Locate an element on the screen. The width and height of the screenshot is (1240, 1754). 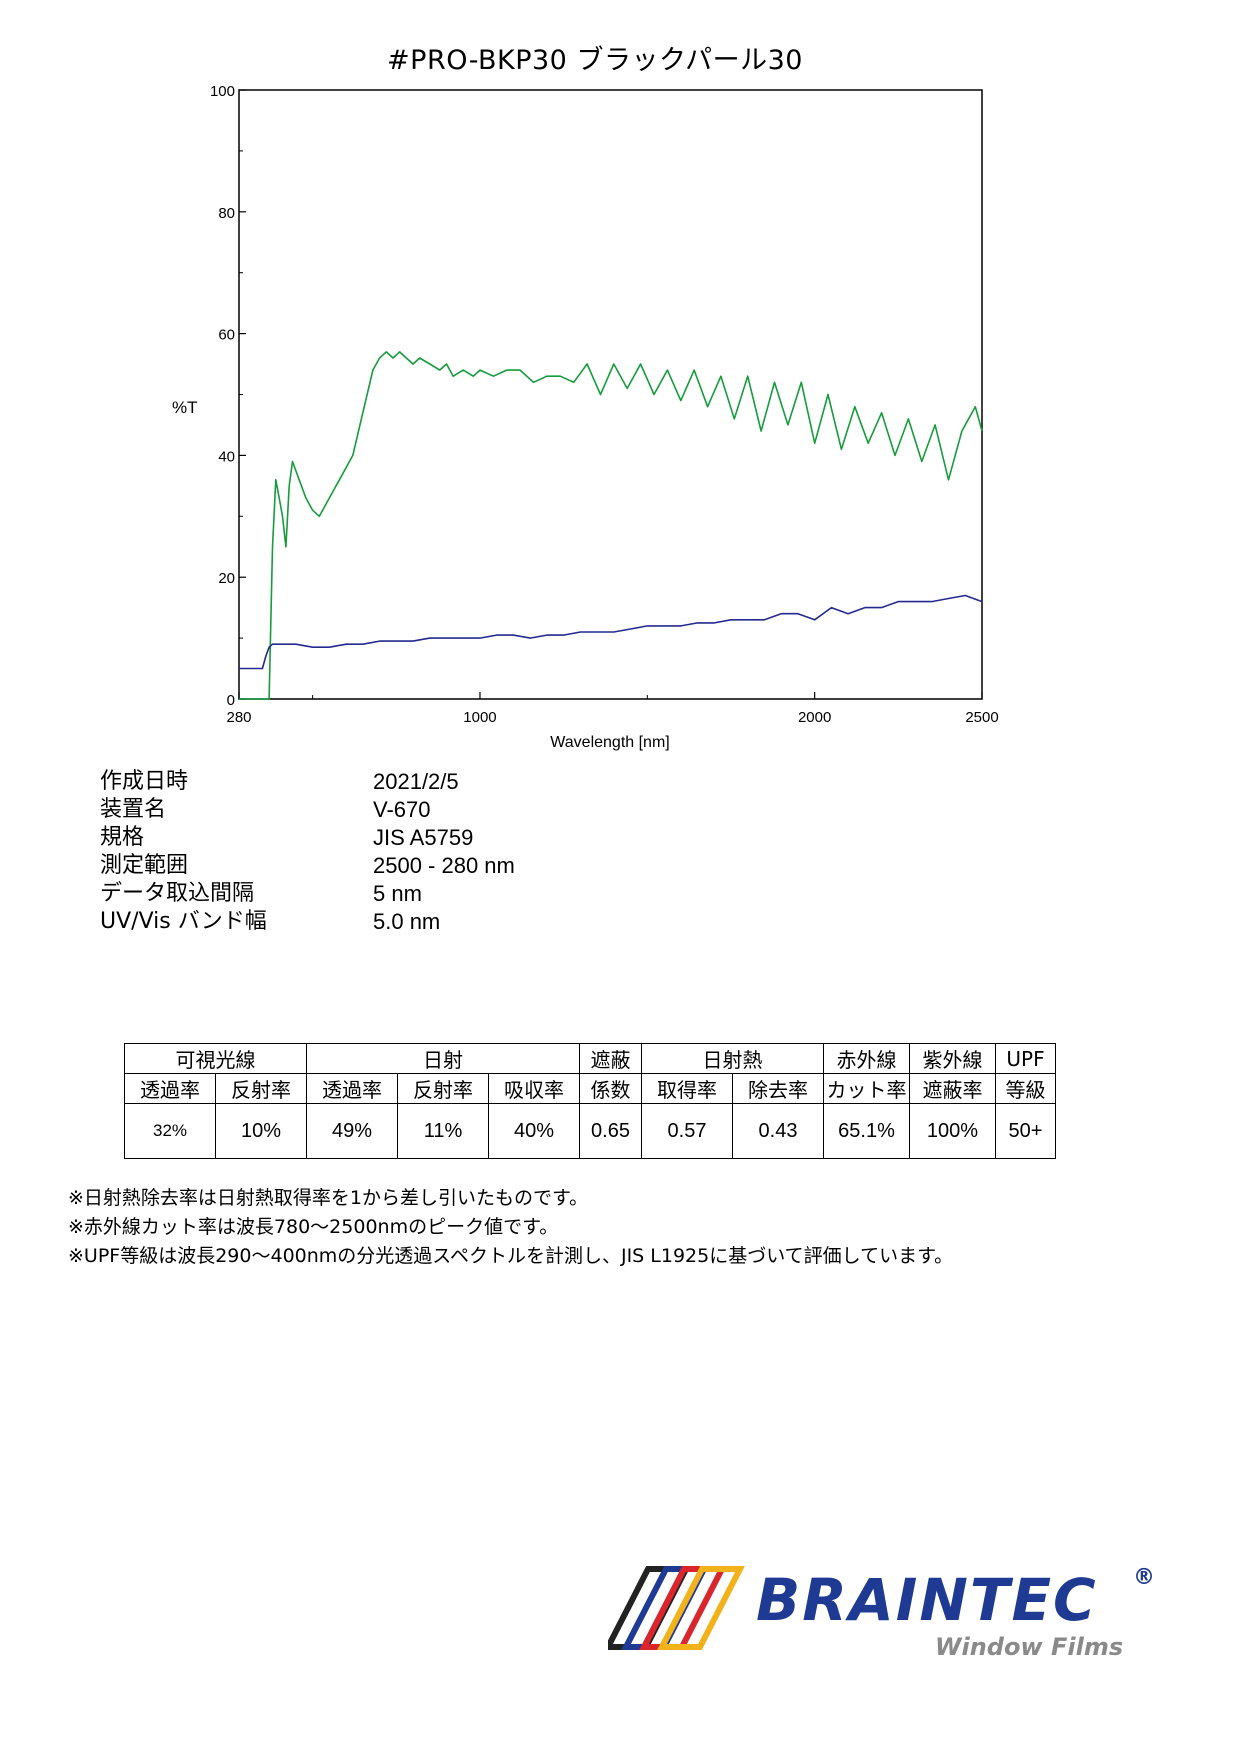
meta-label: 作成日時 is located at coordinates (144, 781).